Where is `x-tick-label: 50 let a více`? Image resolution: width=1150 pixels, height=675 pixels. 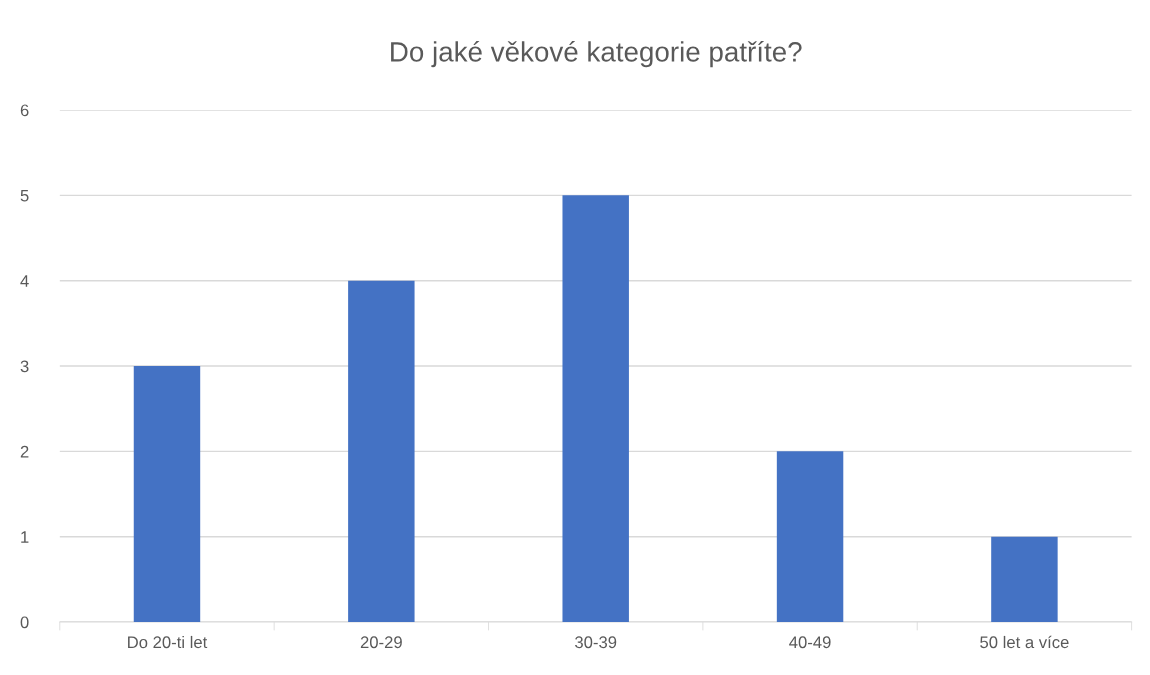
x-tick-label: 50 let a více is located at coordinates (1024, 642).